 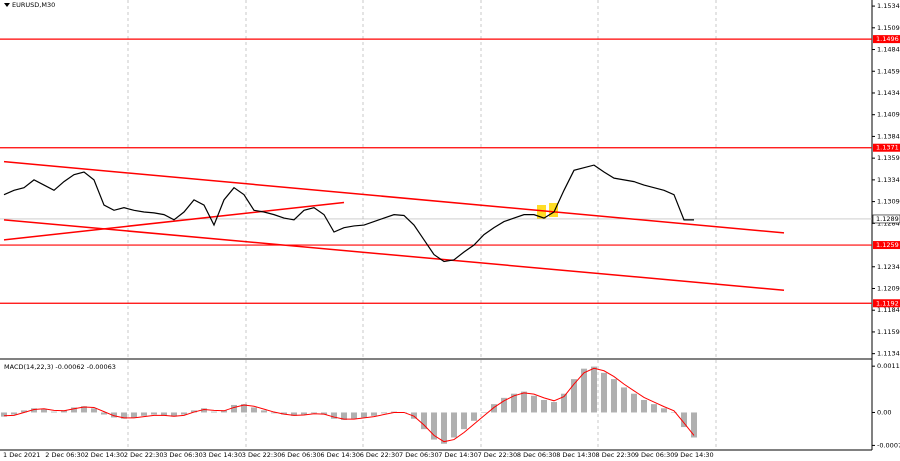 I want to click on macd-signal, so click(x=349, y=405).